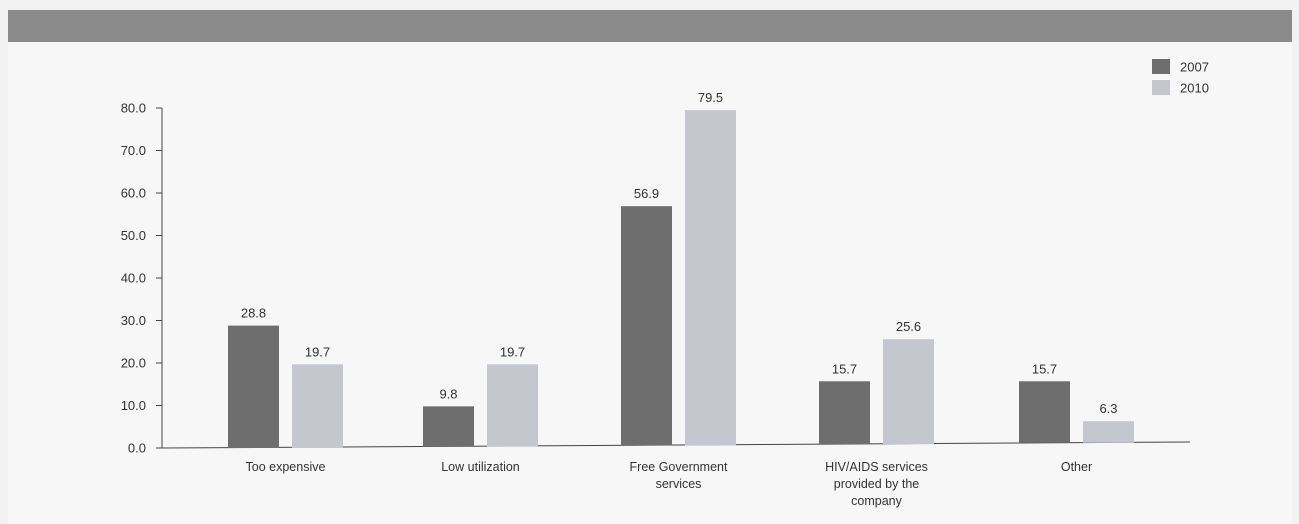 This screenshot has height=524, width=1299. What do you see at coordinates (133, 108) in the screenshot?
I see `y-tick-label: 80.0` at bounding box center [133, 108].